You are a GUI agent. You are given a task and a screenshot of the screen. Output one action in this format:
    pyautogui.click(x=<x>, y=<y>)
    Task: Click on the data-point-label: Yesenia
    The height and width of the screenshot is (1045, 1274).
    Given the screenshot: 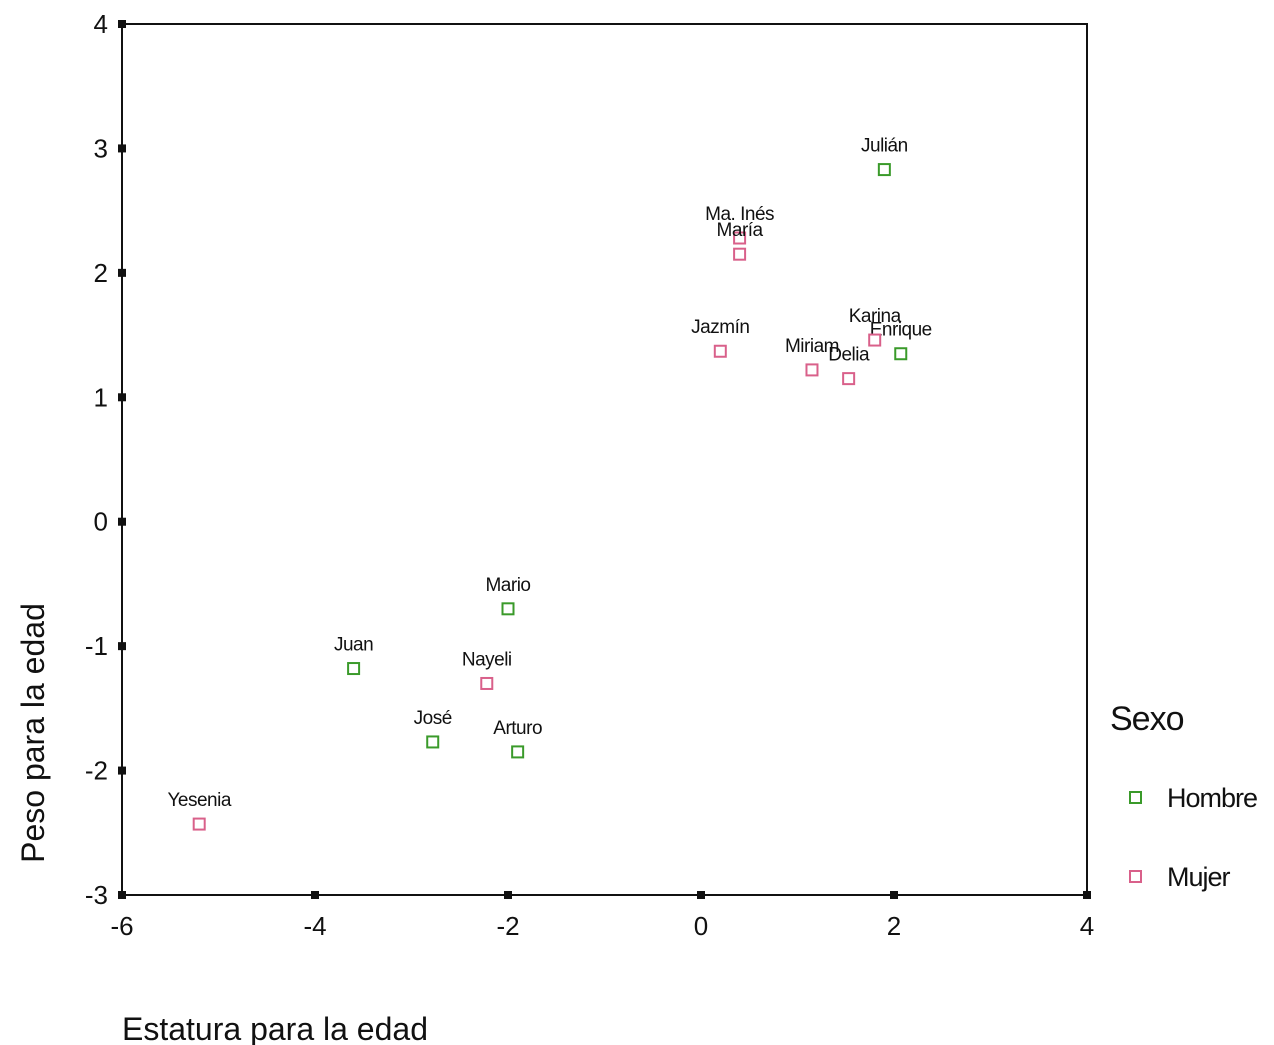 What is the action you would take?
    pyautogui.click(x=199, y=800)
    